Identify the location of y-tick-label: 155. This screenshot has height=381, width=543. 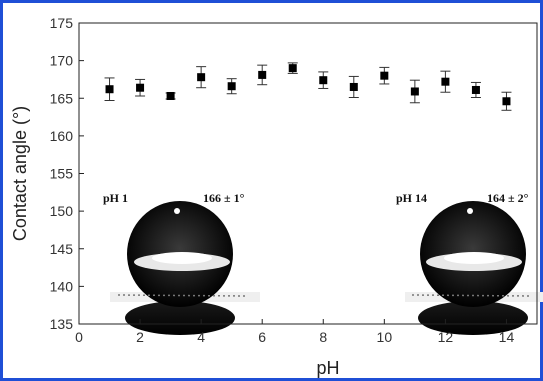
(62, 174).